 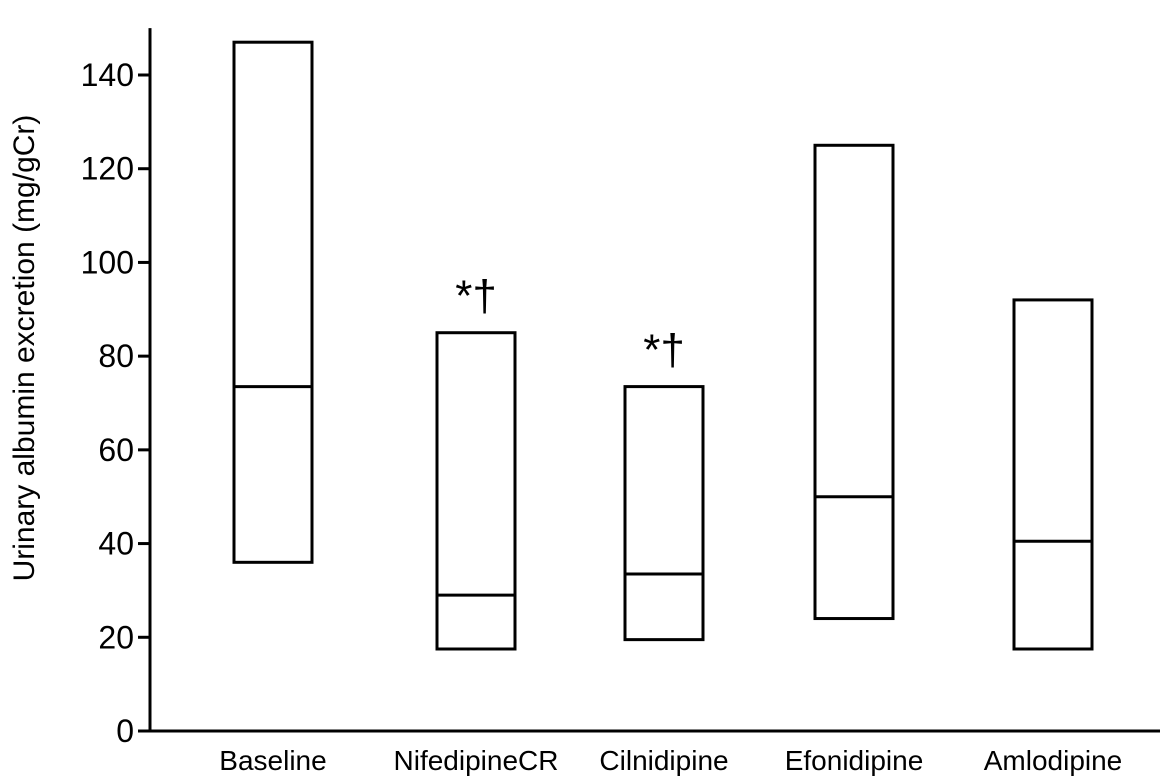 I want to click on box-efonidipine, so click(x=854, y=382).